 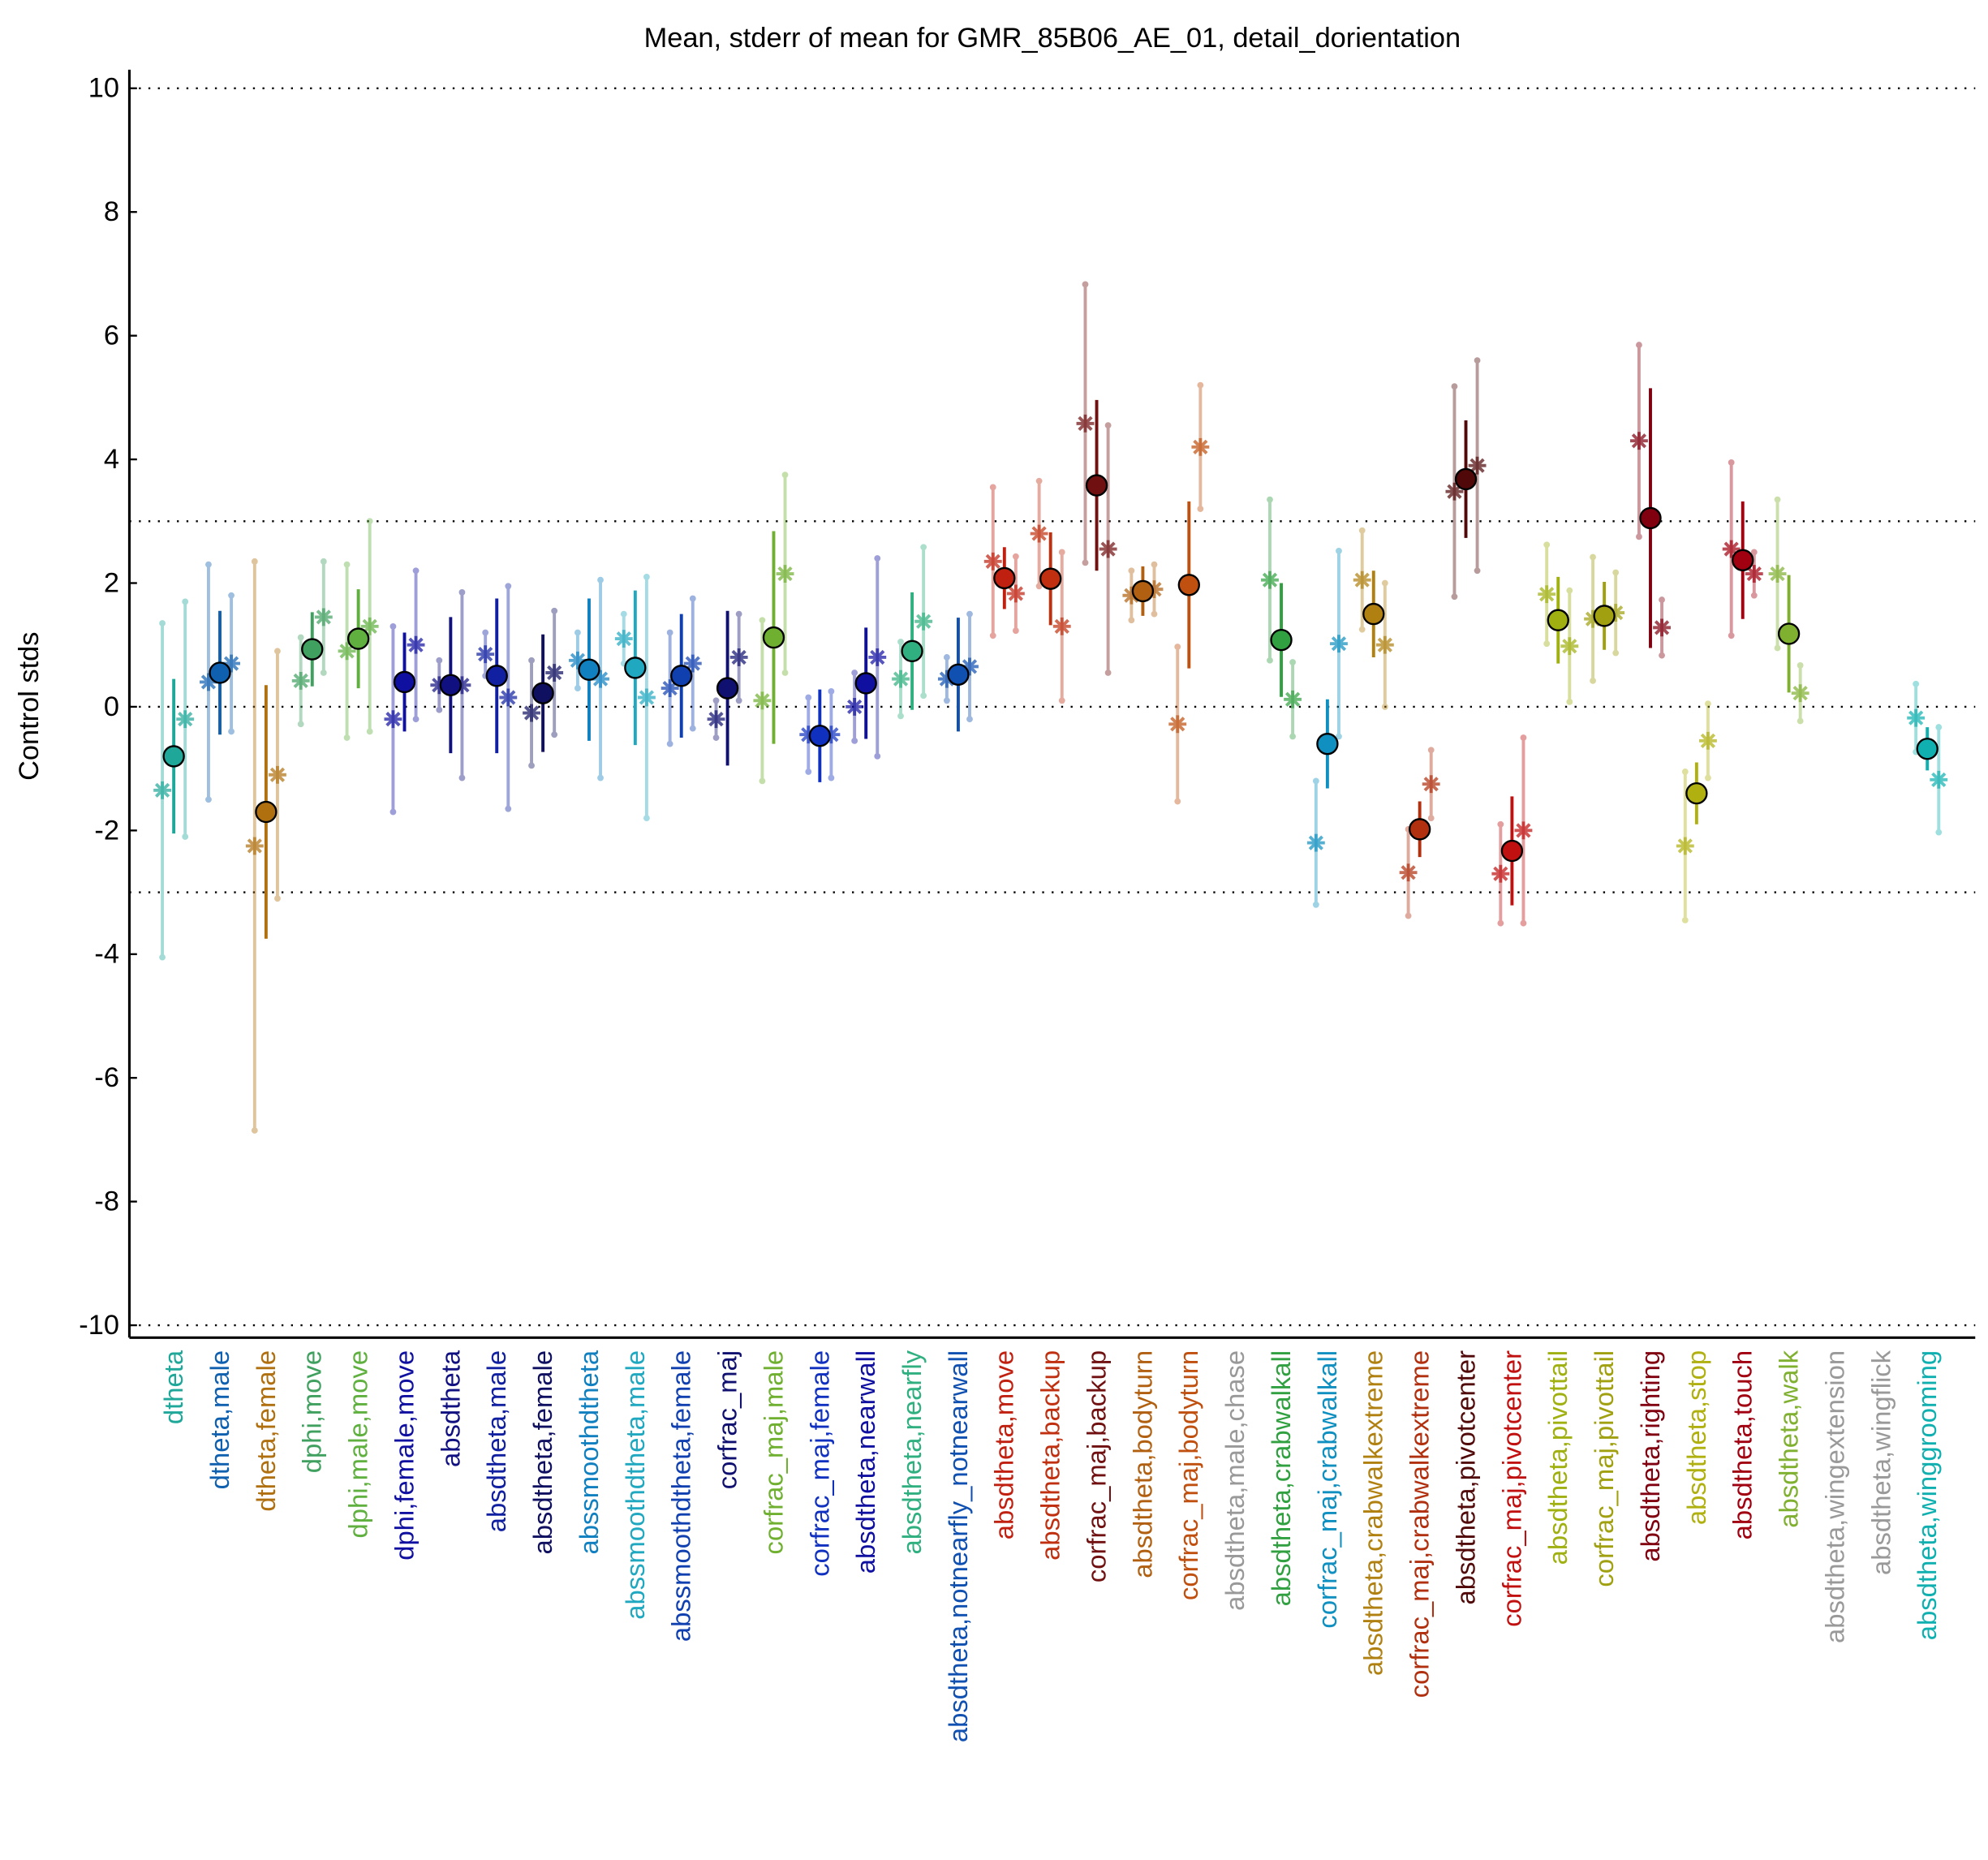 What do you see at coordinates (1142, 1464) in the screenshot?
I see `x-tick-label: absdtheta,bodyturn` at bounding box center [1142, 1464].